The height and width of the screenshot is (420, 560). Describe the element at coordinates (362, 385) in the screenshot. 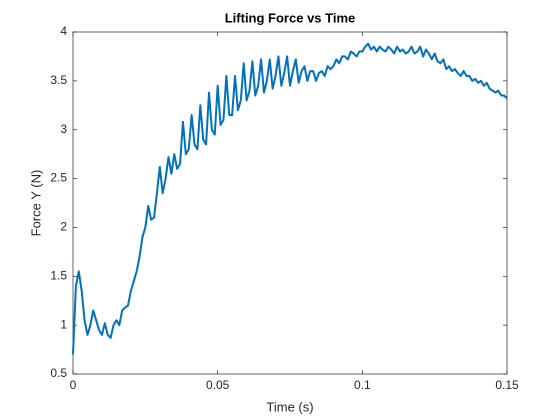

I see `x-tick-label: 0.1` at that location.